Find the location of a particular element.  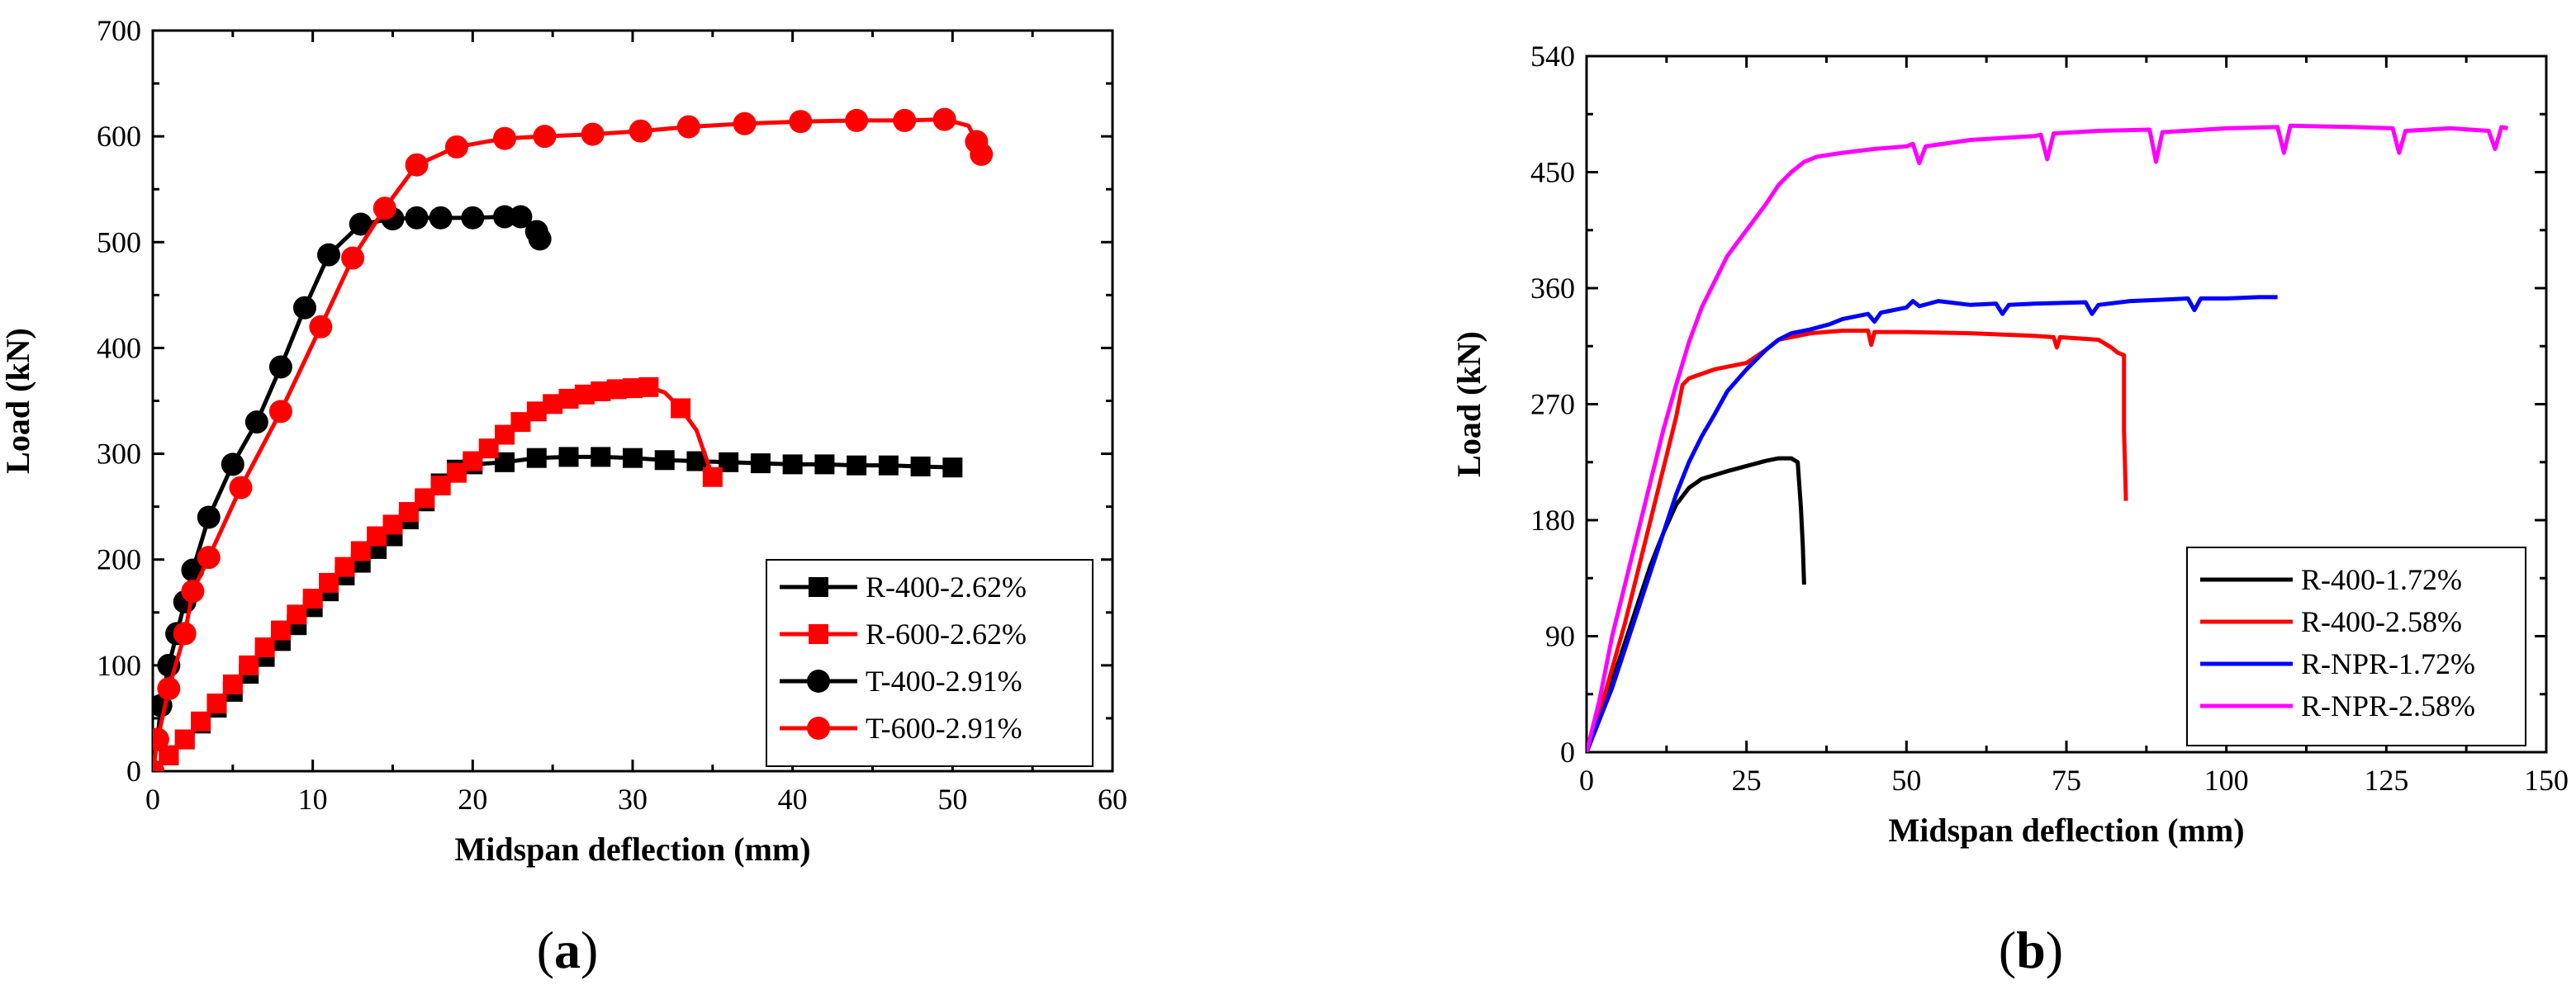

legend-label: R-600-2.62% is located at coordinates (947, 634).